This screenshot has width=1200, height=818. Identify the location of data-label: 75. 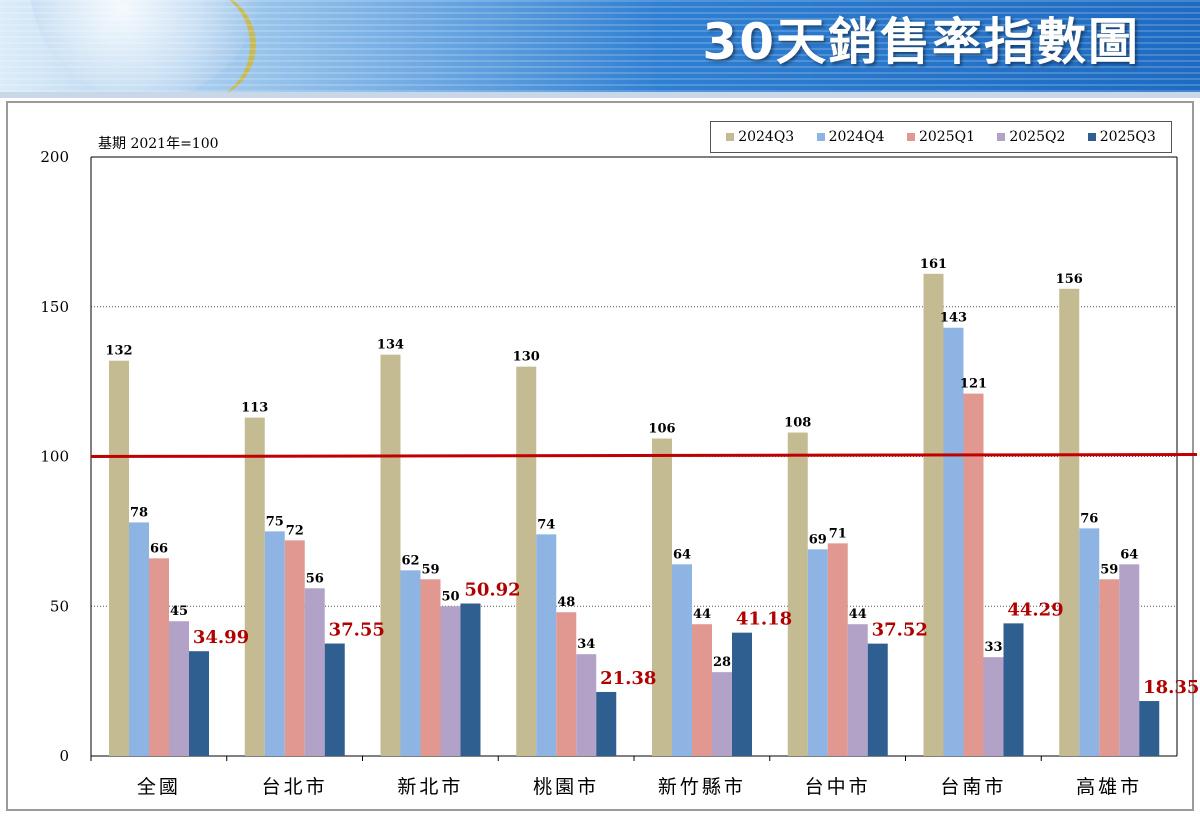
(275, 521).